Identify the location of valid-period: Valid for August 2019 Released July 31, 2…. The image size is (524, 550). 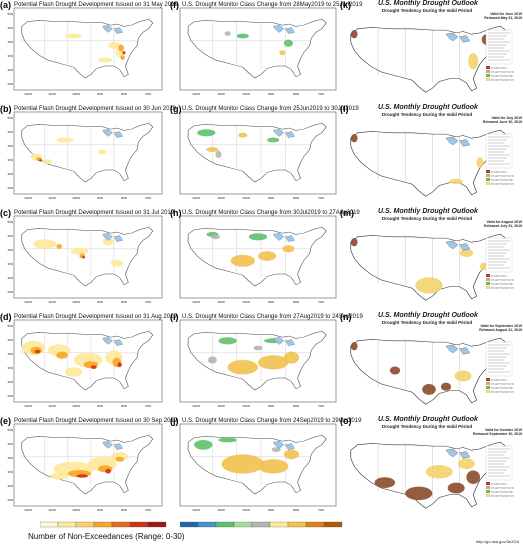
(503, 224).